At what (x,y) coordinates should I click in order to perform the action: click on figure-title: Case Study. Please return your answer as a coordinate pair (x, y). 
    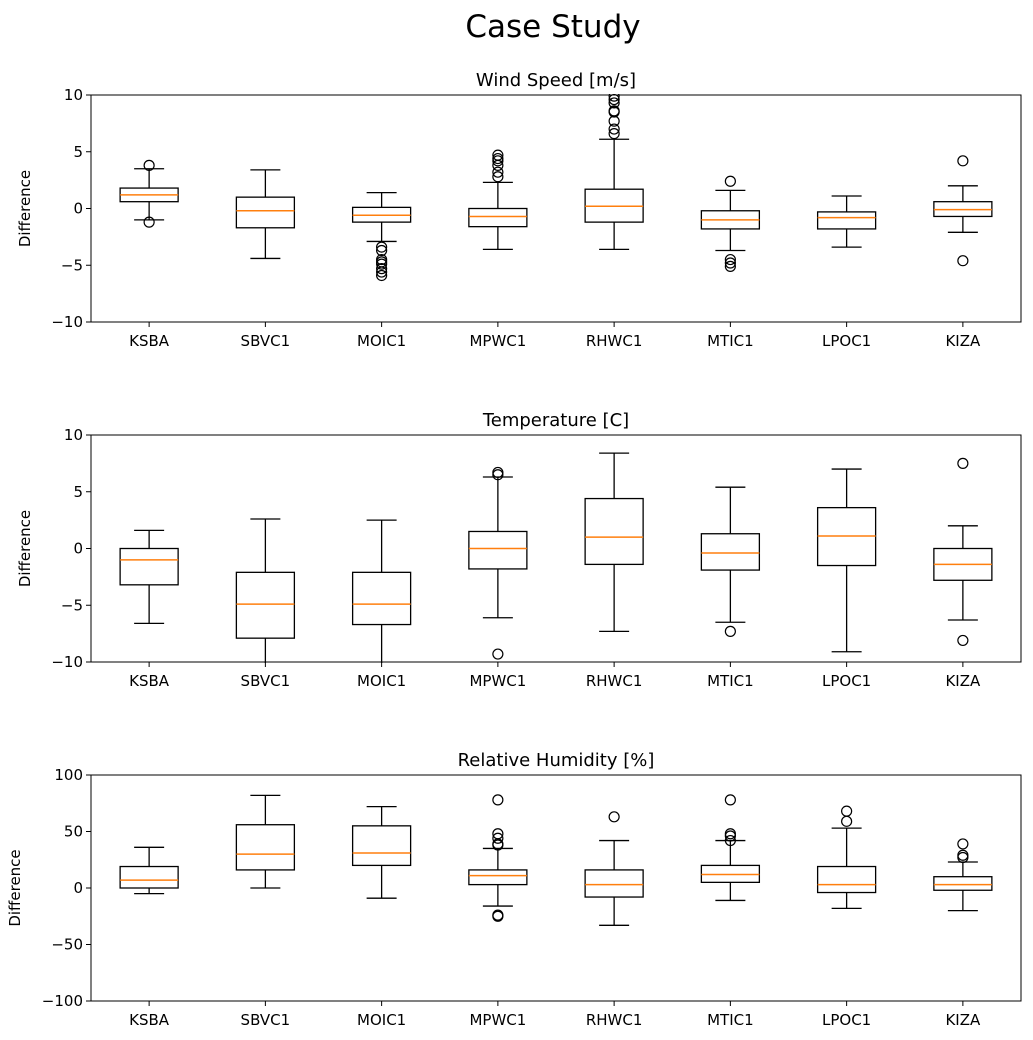
    Looking at the image, I should click on (552, 27).